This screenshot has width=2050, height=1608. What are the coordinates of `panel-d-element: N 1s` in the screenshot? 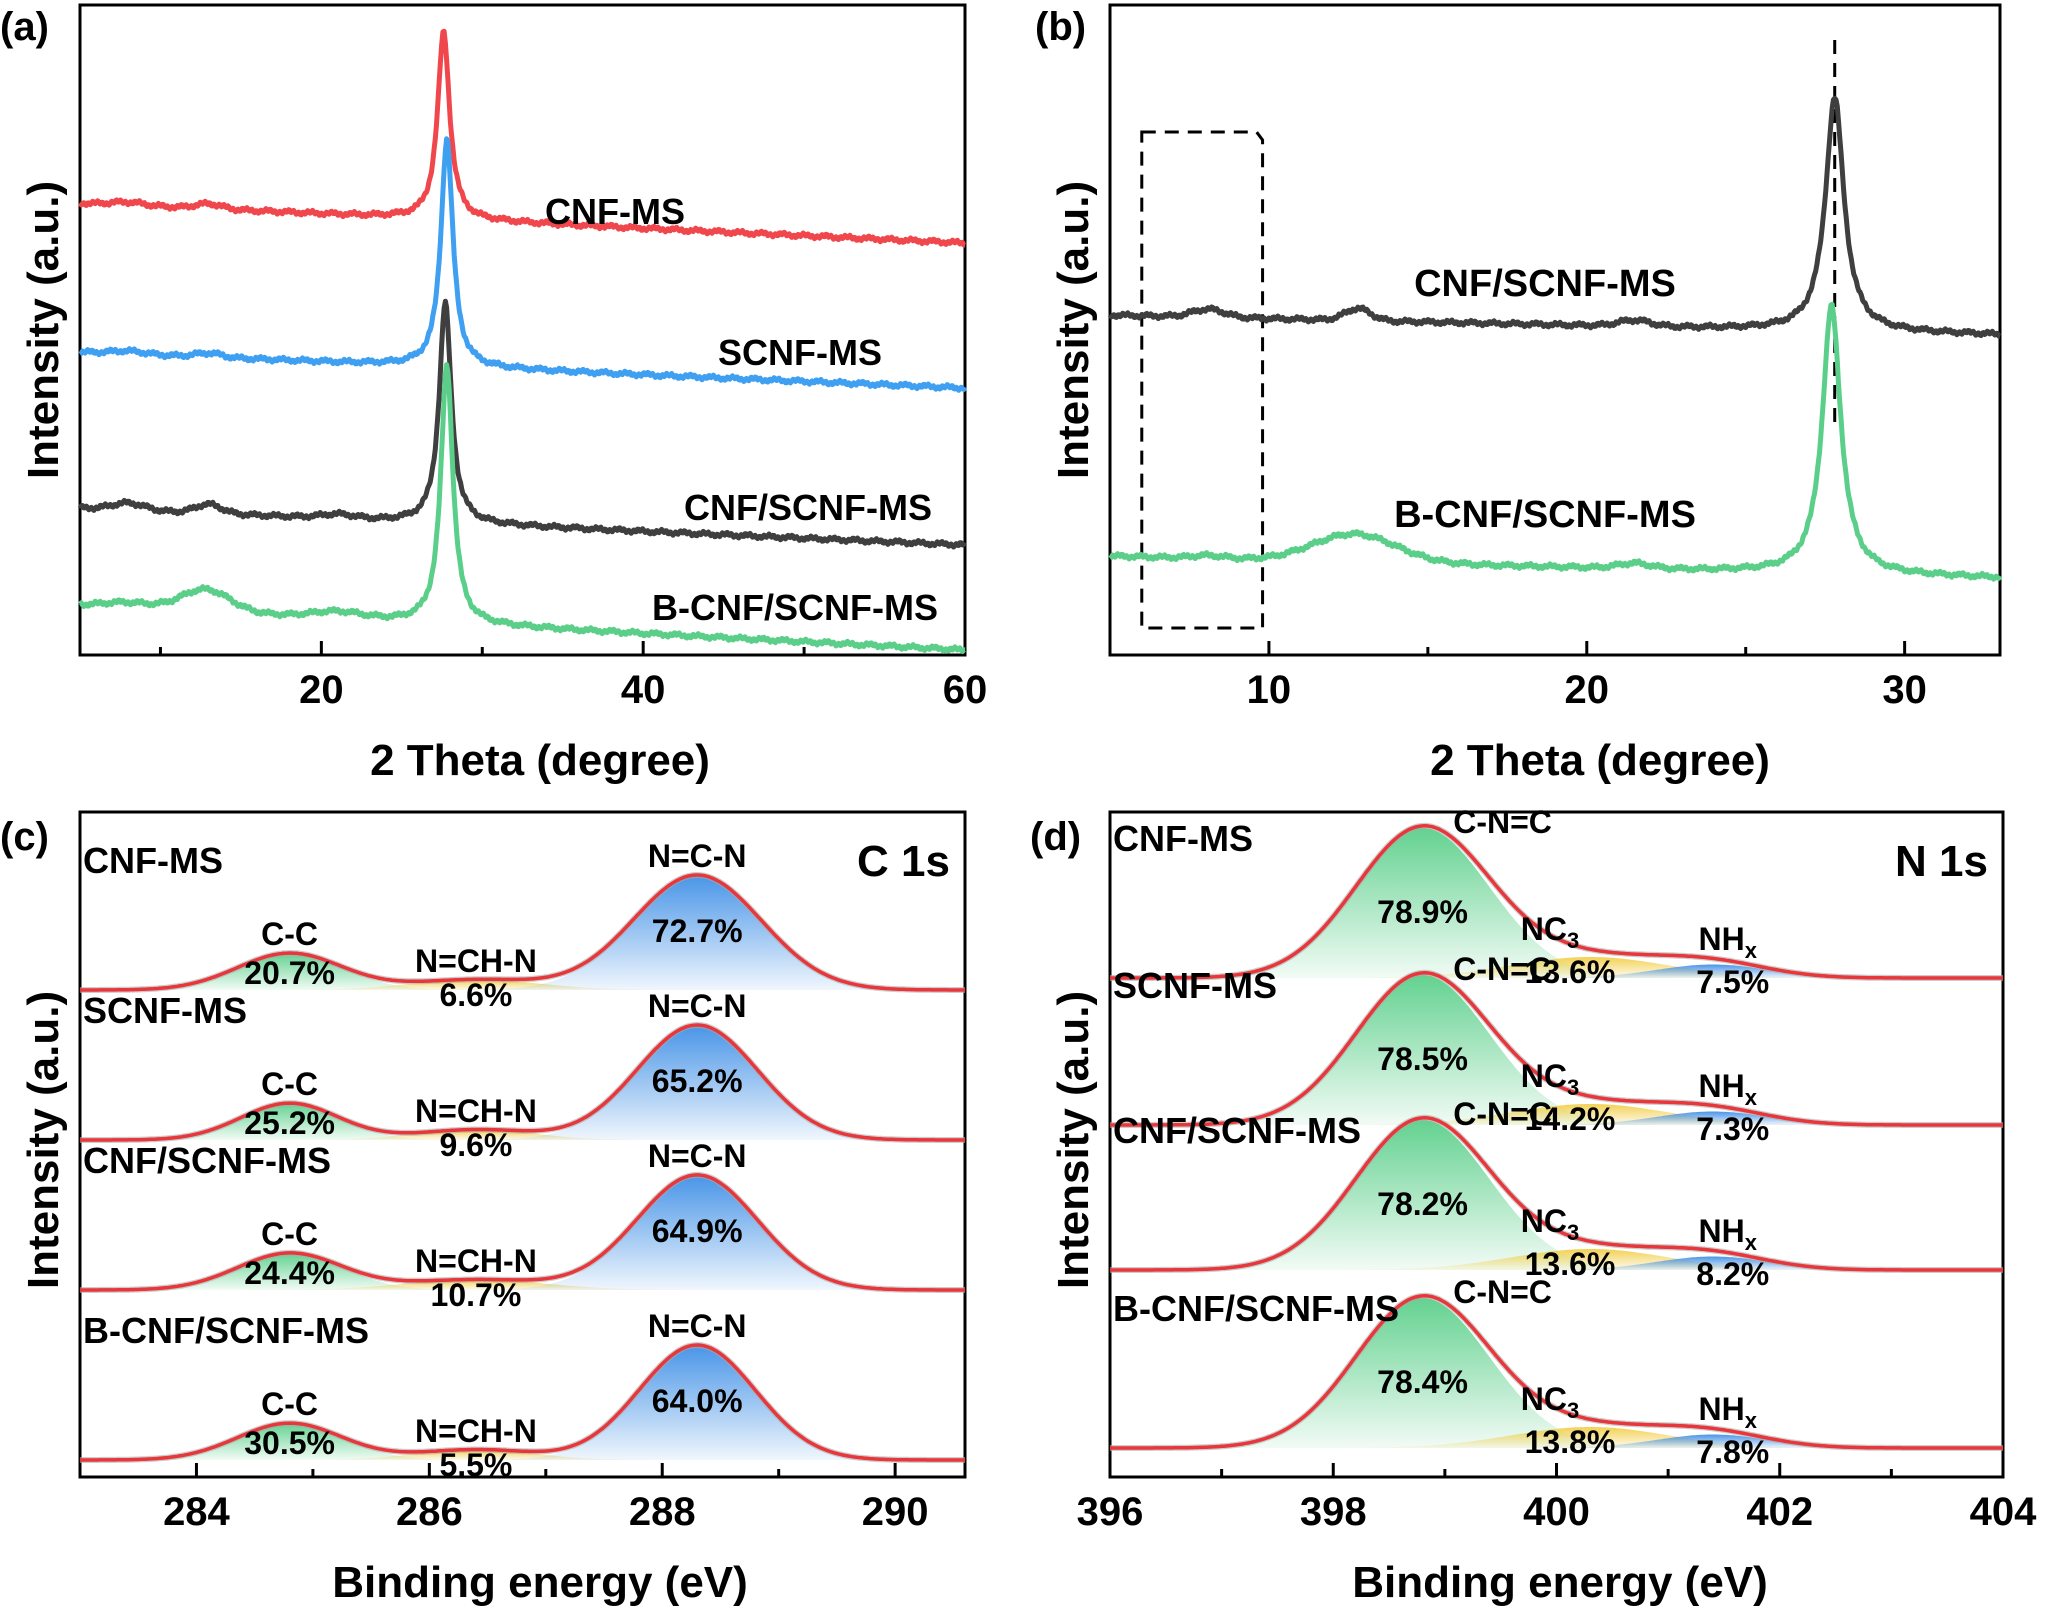 It's located at (1941, 861).